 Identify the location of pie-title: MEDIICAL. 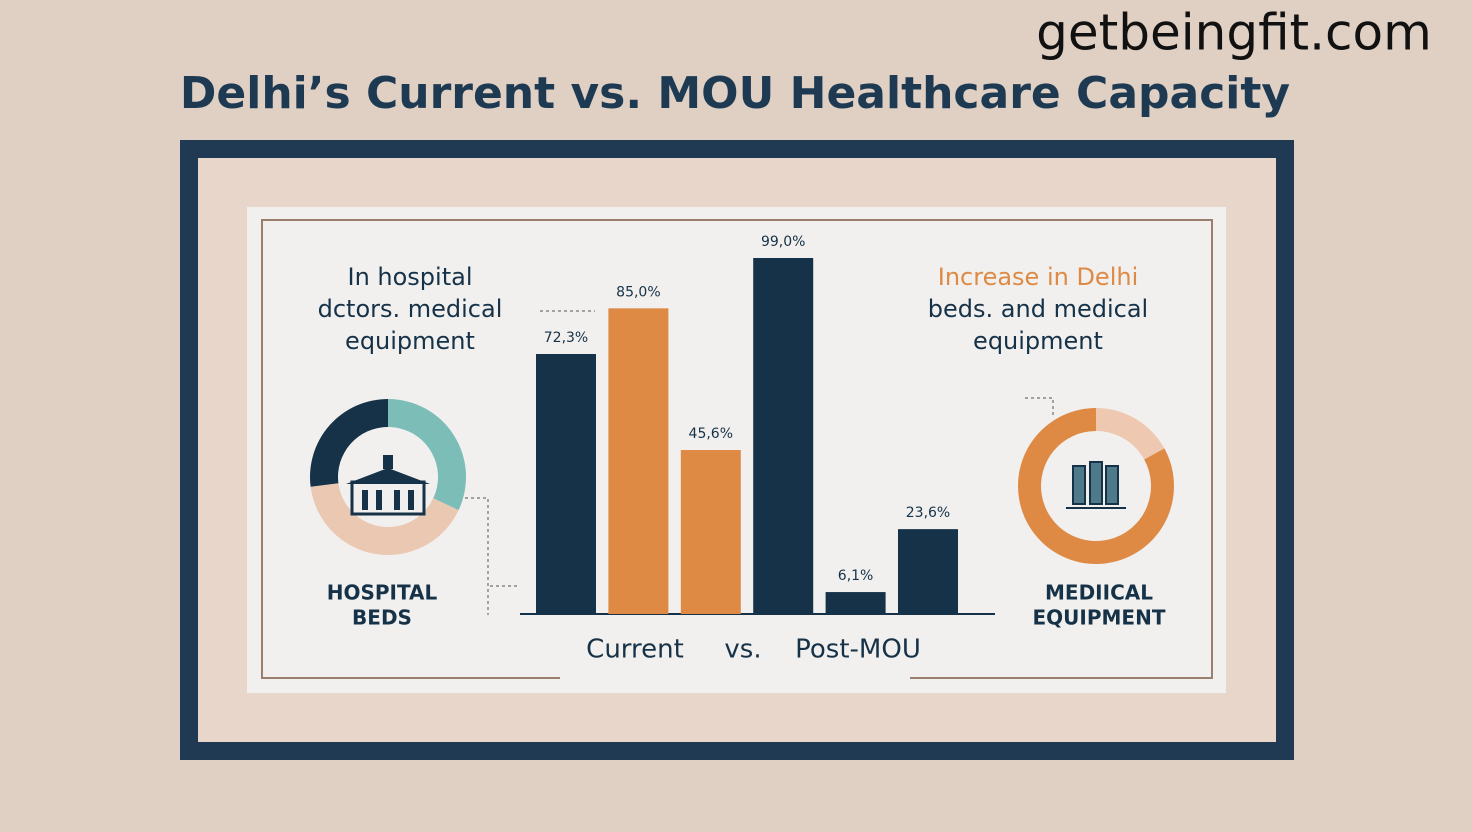
(1099, 593).